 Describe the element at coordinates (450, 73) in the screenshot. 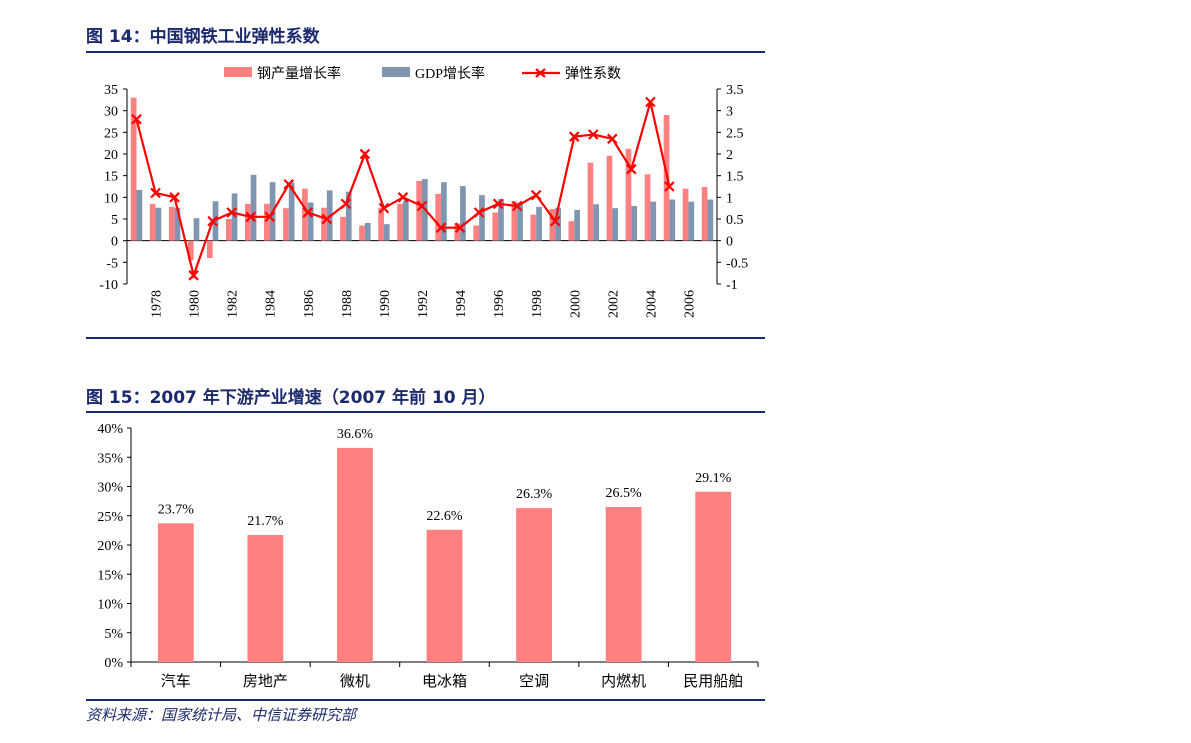

I see `legend-label-gdp: GDP增长率` at that location.